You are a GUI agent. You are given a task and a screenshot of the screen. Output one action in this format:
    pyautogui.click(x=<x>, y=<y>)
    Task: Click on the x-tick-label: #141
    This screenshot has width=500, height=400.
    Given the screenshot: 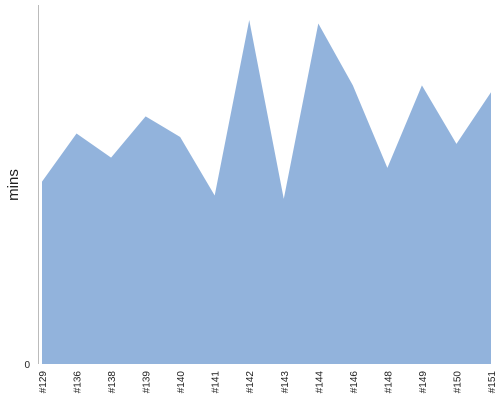 What is the action you would take?
    pyautogui.click(x=216, y=382)
    